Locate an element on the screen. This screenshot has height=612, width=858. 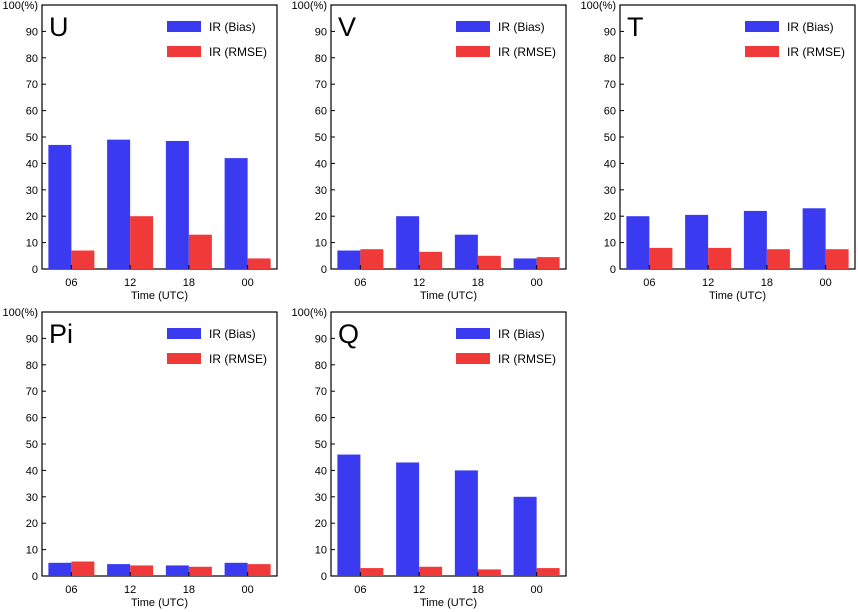
y-tick-label: 50 is located at coordinates (32, 138).